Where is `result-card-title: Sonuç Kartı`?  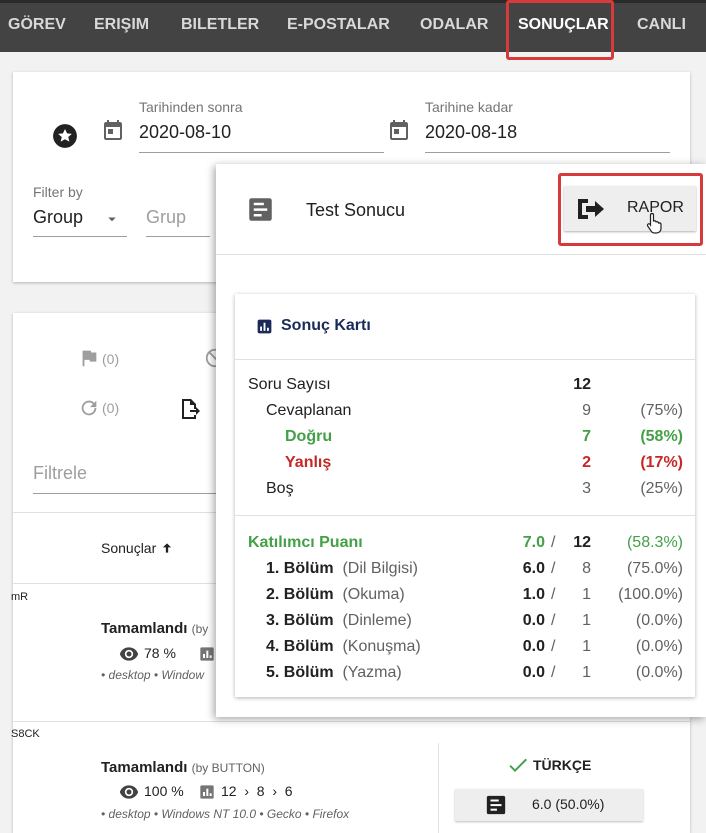
result-card-title: Sonuç Kartı is located at coordinates (326, 325).